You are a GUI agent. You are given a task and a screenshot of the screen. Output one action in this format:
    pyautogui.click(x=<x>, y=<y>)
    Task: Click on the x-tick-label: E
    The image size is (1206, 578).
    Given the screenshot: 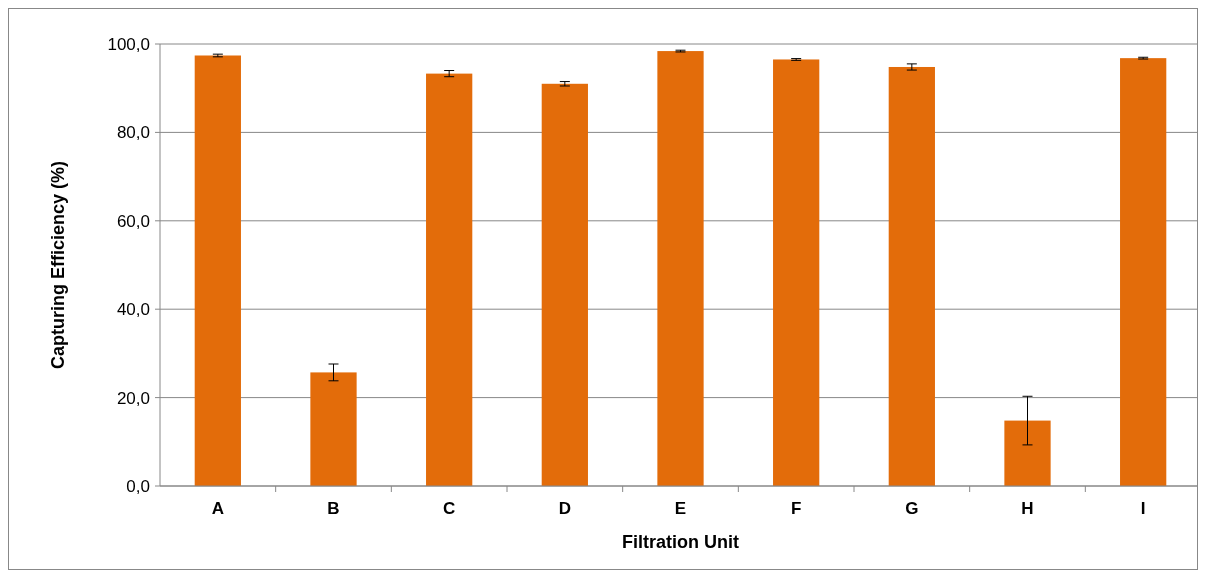 What is the action you would take?
    pyautogui.click(x=680, y=508)
    